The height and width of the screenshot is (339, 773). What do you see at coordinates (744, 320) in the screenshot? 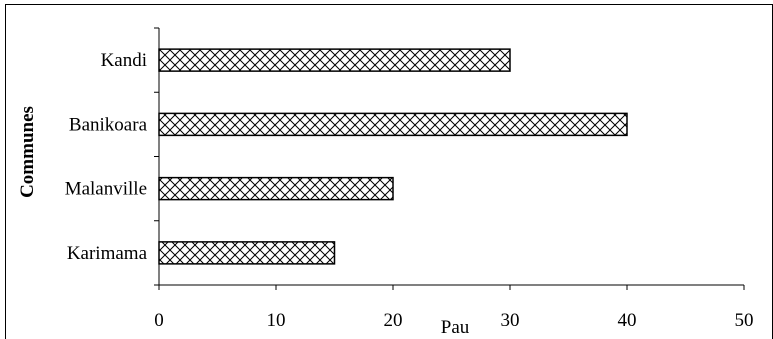
I see `x-tick-label: 50` at bounding box center [744, 320].